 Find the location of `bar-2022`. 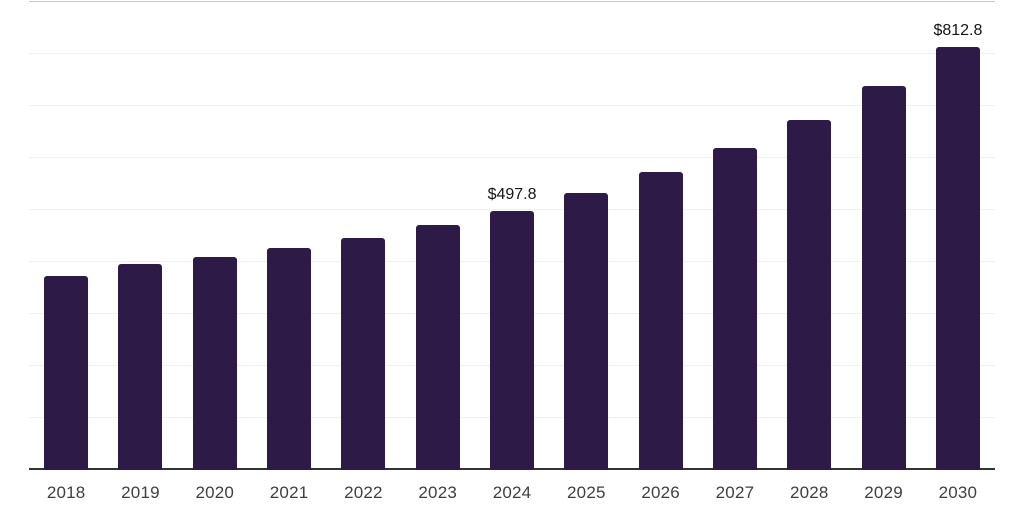

bar-2022 is located at coordinates (363, 354).